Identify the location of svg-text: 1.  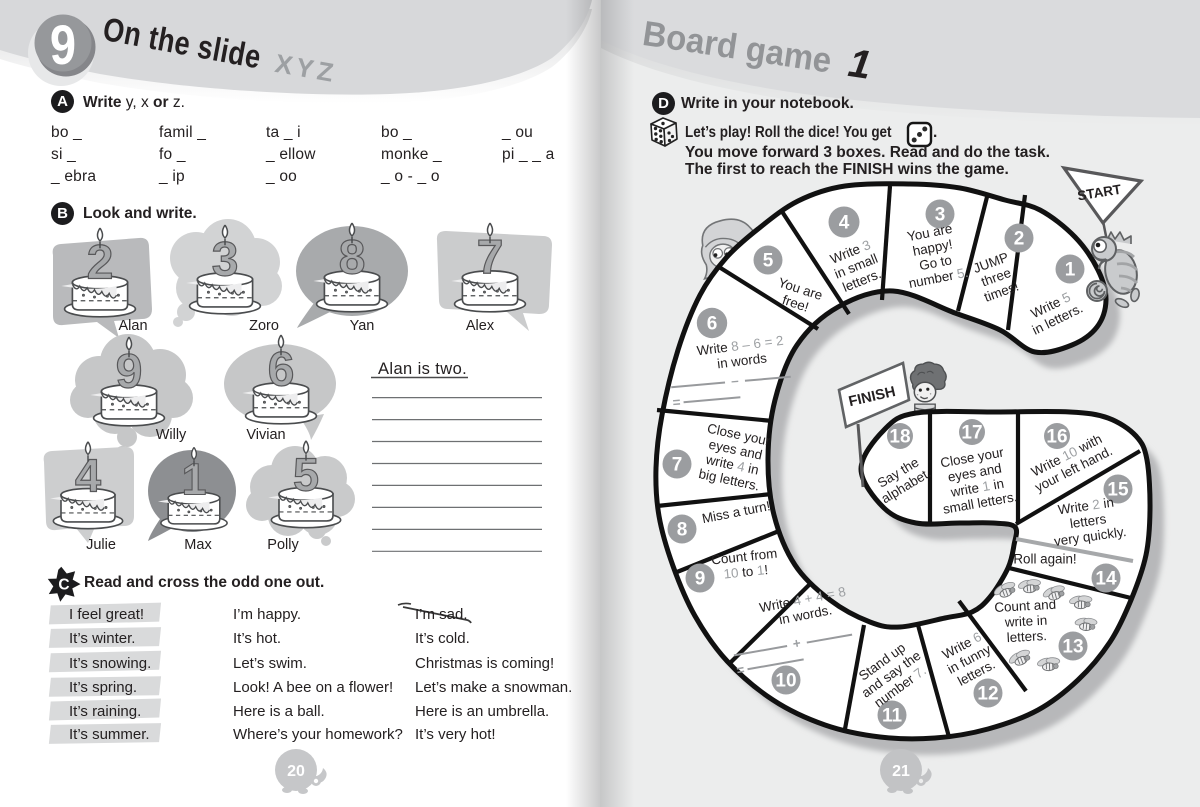
(1070, 270).